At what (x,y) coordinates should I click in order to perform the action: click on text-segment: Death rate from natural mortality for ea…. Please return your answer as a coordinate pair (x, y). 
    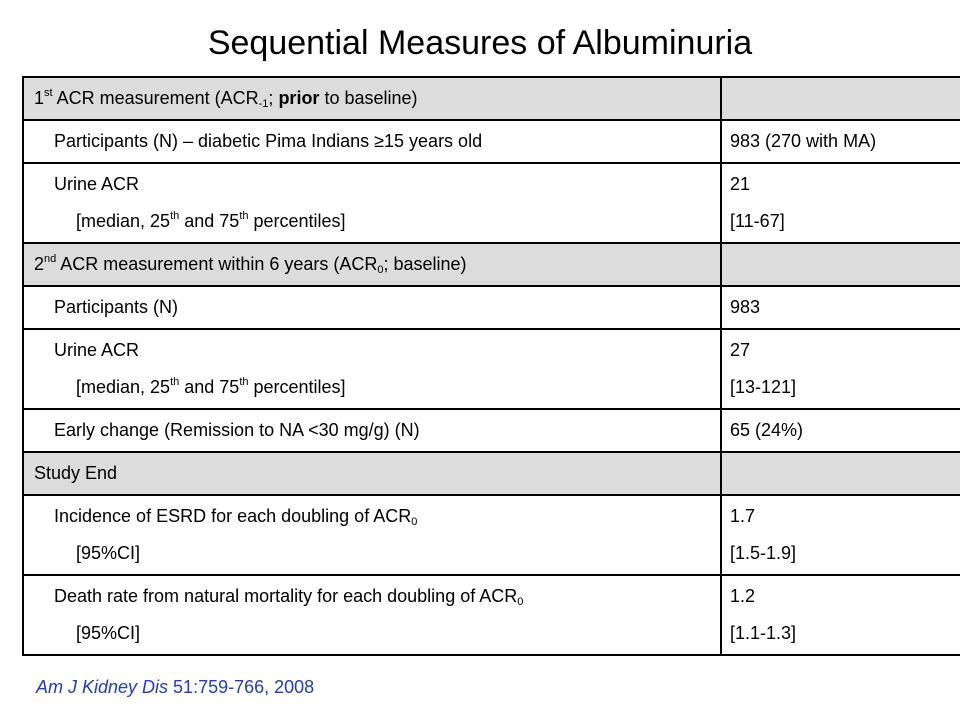
    Looking at the image, I should click on (286, 596).